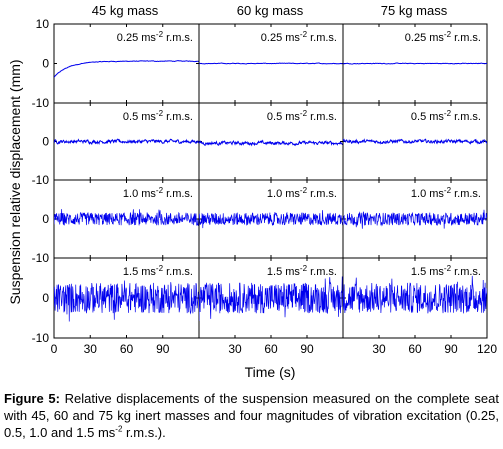 This screenshot has height=449, width=503. Describe the element at coordinates (487, 349) in the screenshot. I see `x-tick-label: 120` at that location.